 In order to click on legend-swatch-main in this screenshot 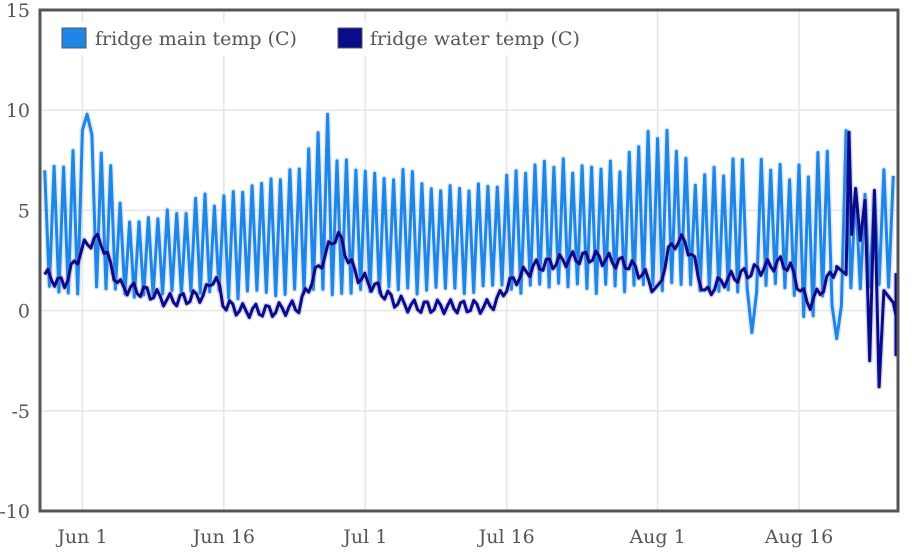, I will do `click(74, 38)`.